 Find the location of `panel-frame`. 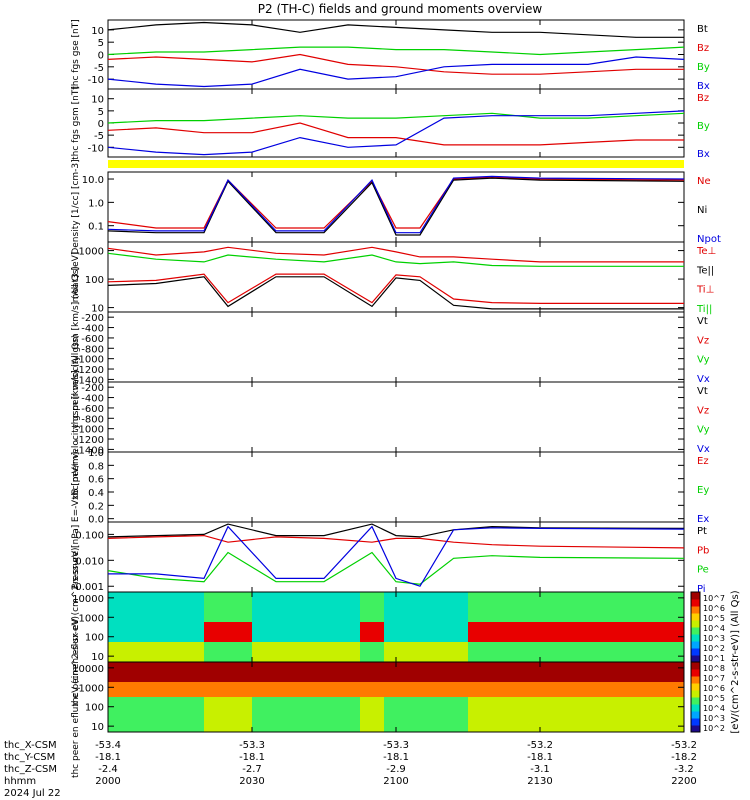

panel-frame is located at coordinates (396, 347).